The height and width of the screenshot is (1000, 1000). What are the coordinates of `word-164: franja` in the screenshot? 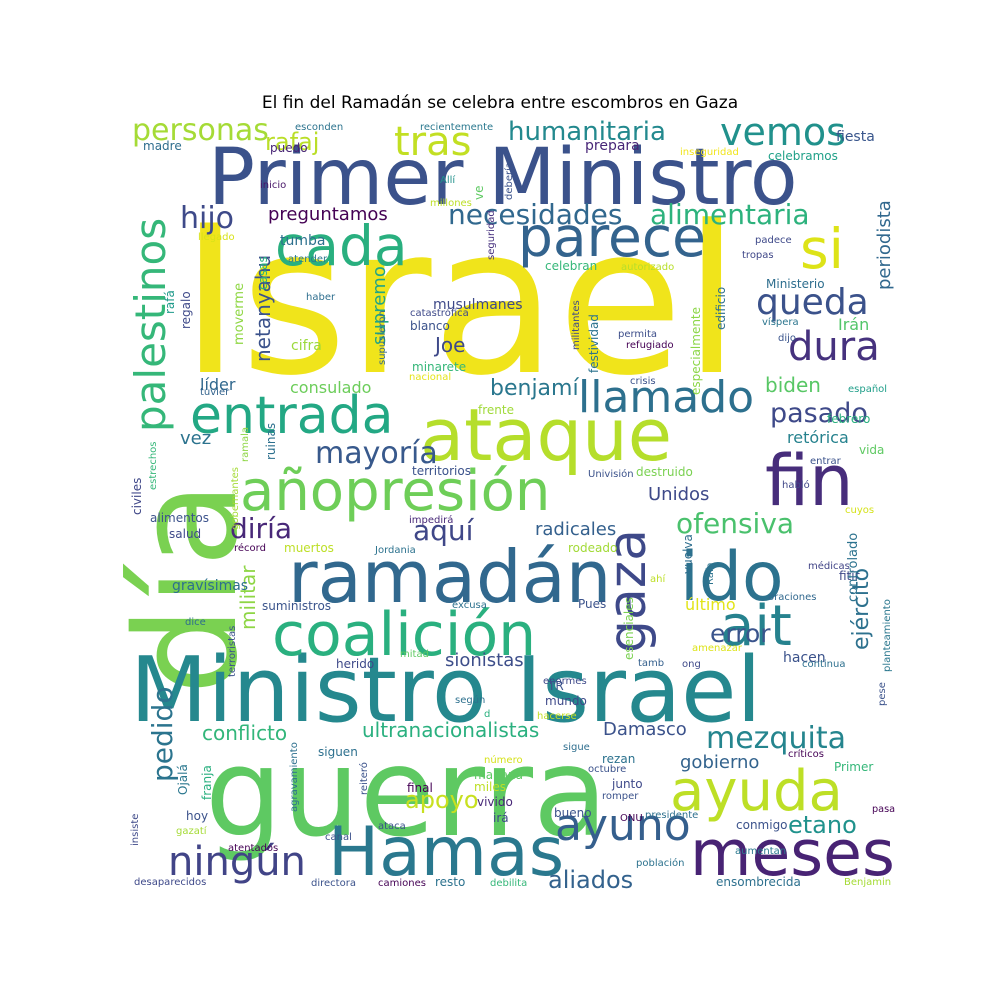 It's located at (207, 782).